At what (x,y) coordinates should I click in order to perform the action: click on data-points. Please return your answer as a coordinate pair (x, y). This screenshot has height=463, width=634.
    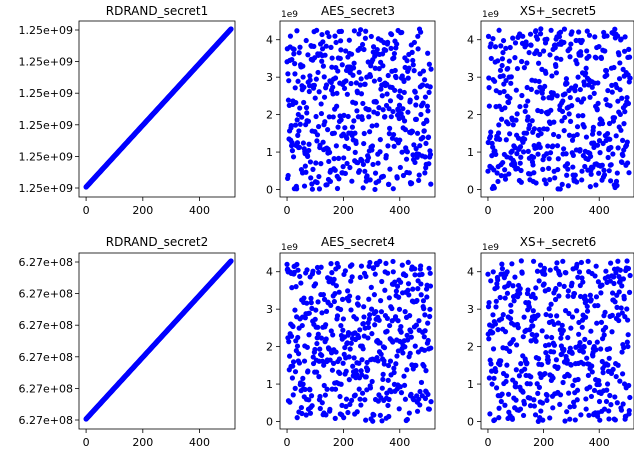
    Looking at the image, I should click on (559, 341).